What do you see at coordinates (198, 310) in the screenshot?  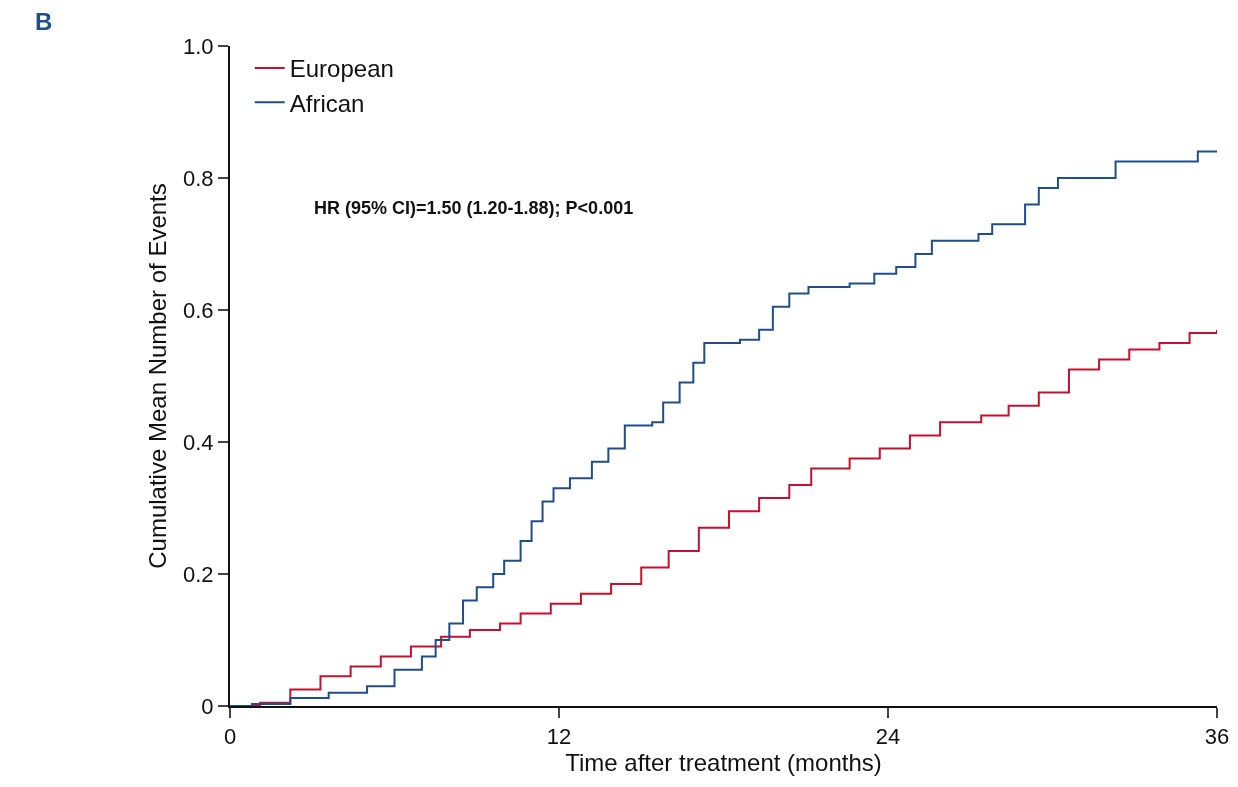 I see `y-tick-label: 0.6` at bounding box center [198, 310].